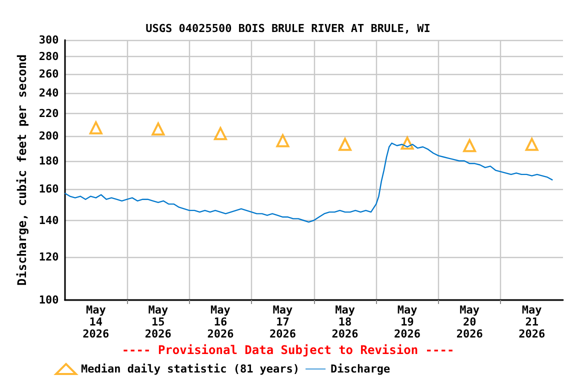 The width and height of the screenshot is (576, 384). Describe the element at coordinates (48, 113) in the screenshot. I see `y-tick-label: 220` at that location.